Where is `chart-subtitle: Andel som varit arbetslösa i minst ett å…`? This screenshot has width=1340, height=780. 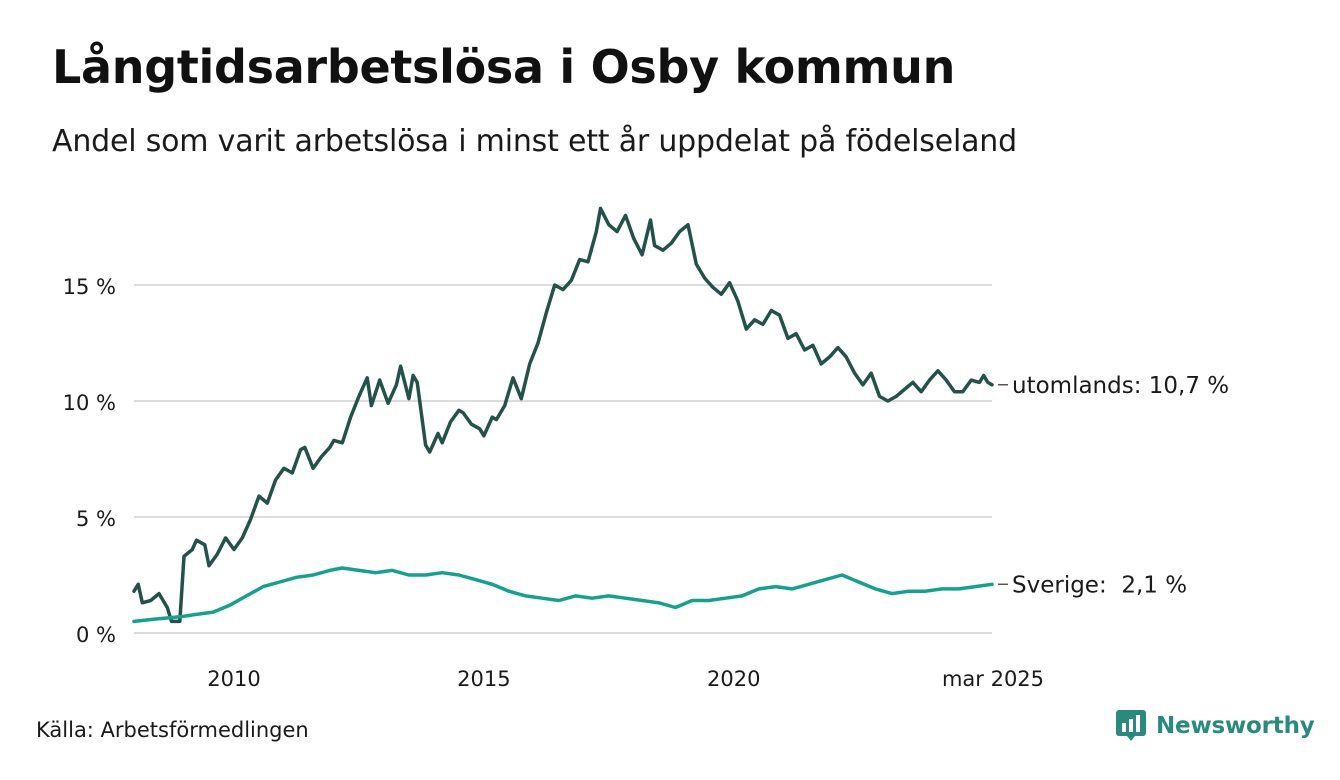 chart-subtitle: Andel som varit arbetslösa i minst ett å… is located at coordinates (534, 141).